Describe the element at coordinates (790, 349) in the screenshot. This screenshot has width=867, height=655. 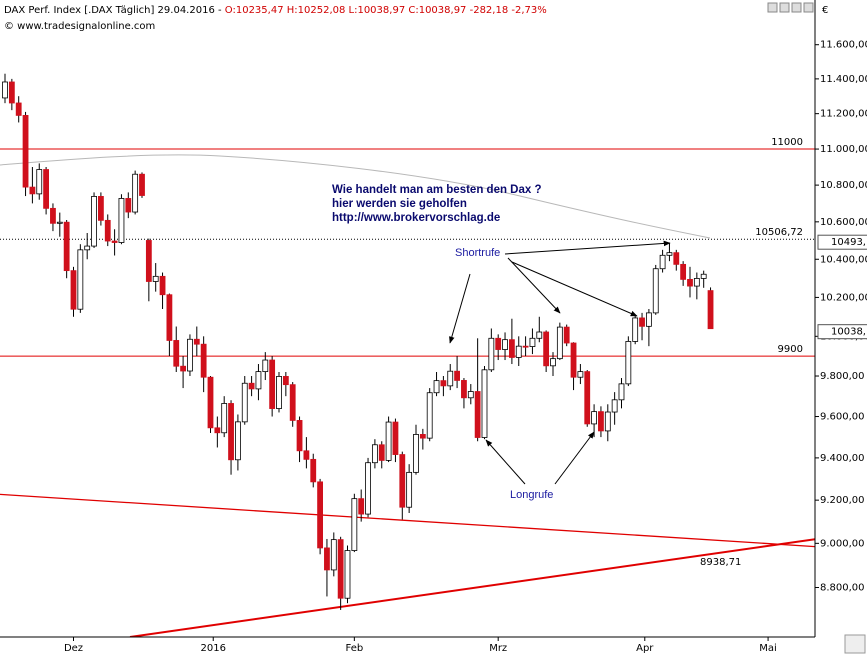
I see `horizontal-line-label: 9900` at that location.